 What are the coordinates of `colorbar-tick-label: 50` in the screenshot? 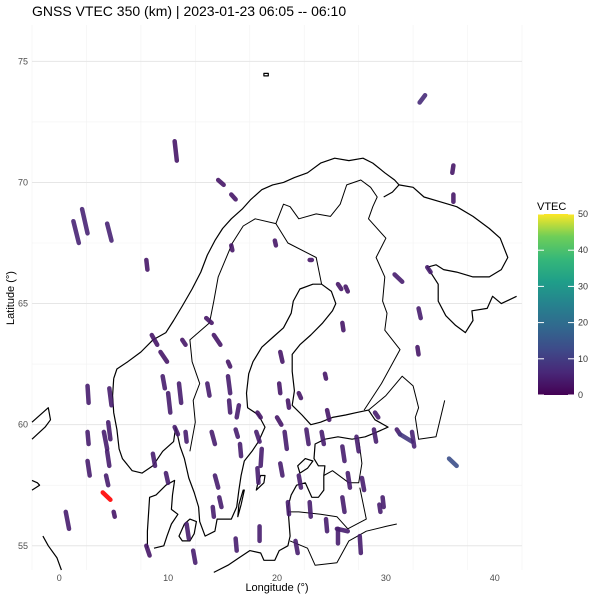 It's located at (583, 214).